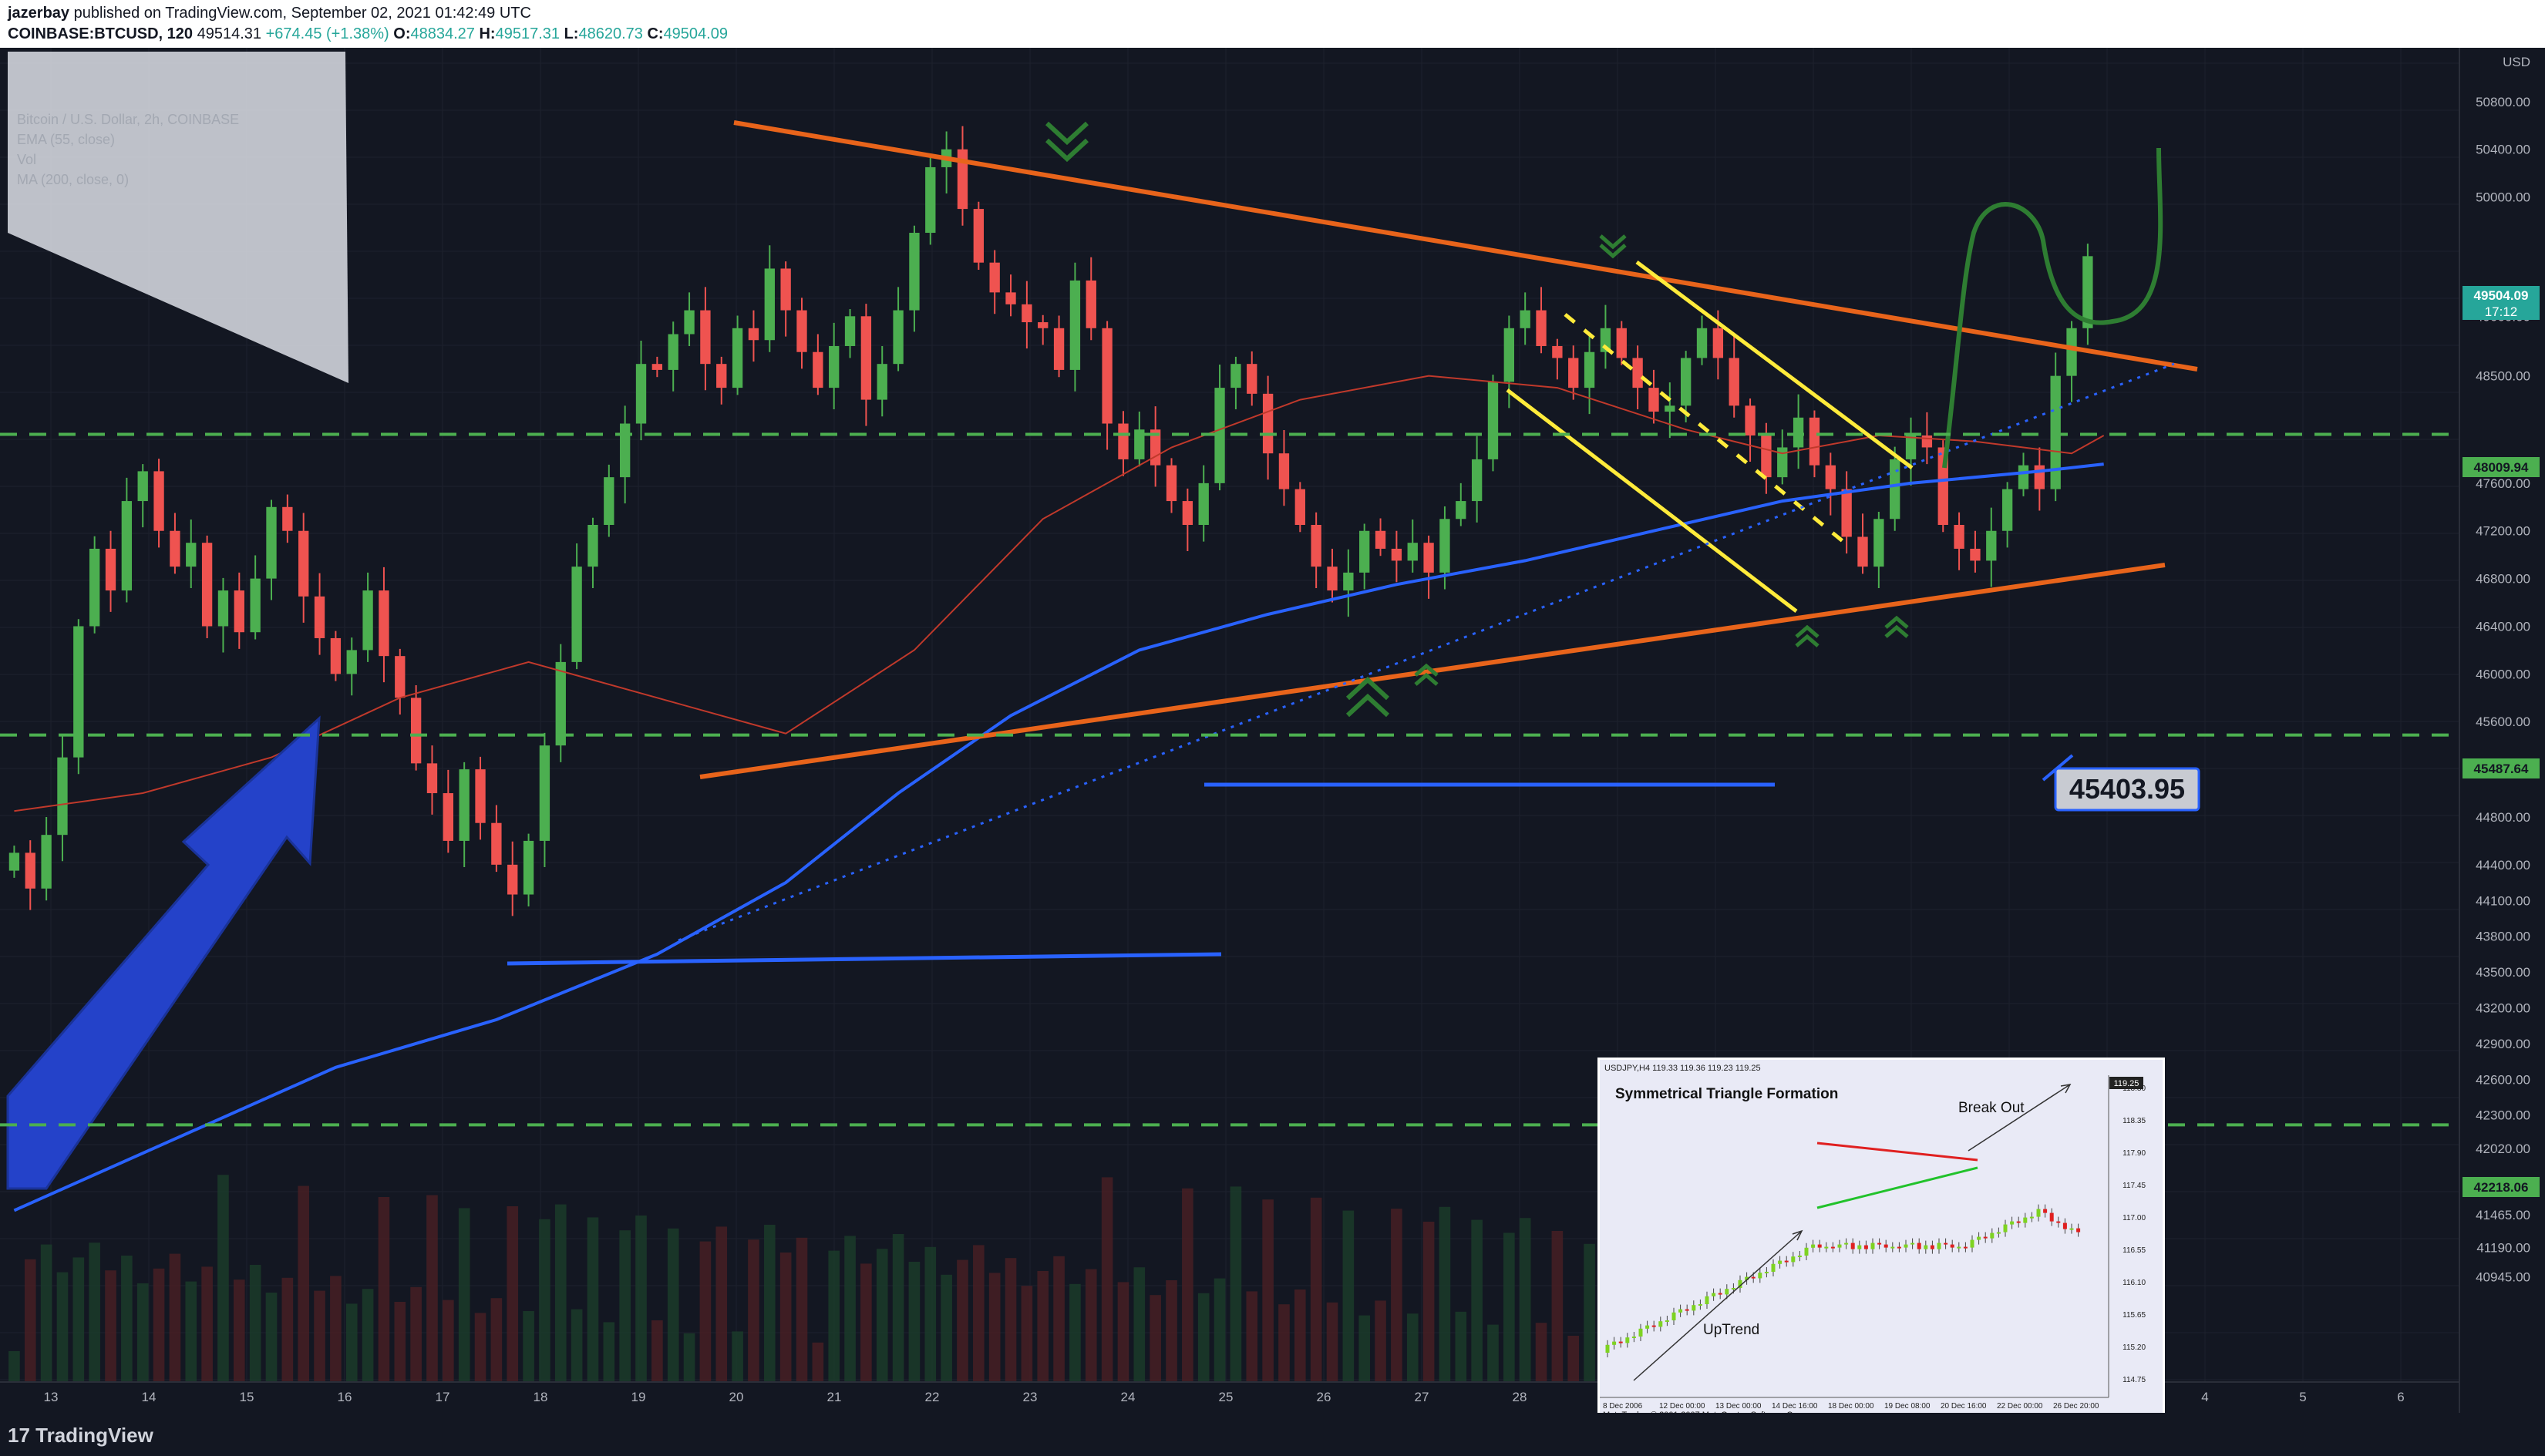 The width and height of the screenshot is (2545, 1456). Describe the element at coordinates (1367, 697) in the screenshot. I see `double-chevron-up-icon` at that location.